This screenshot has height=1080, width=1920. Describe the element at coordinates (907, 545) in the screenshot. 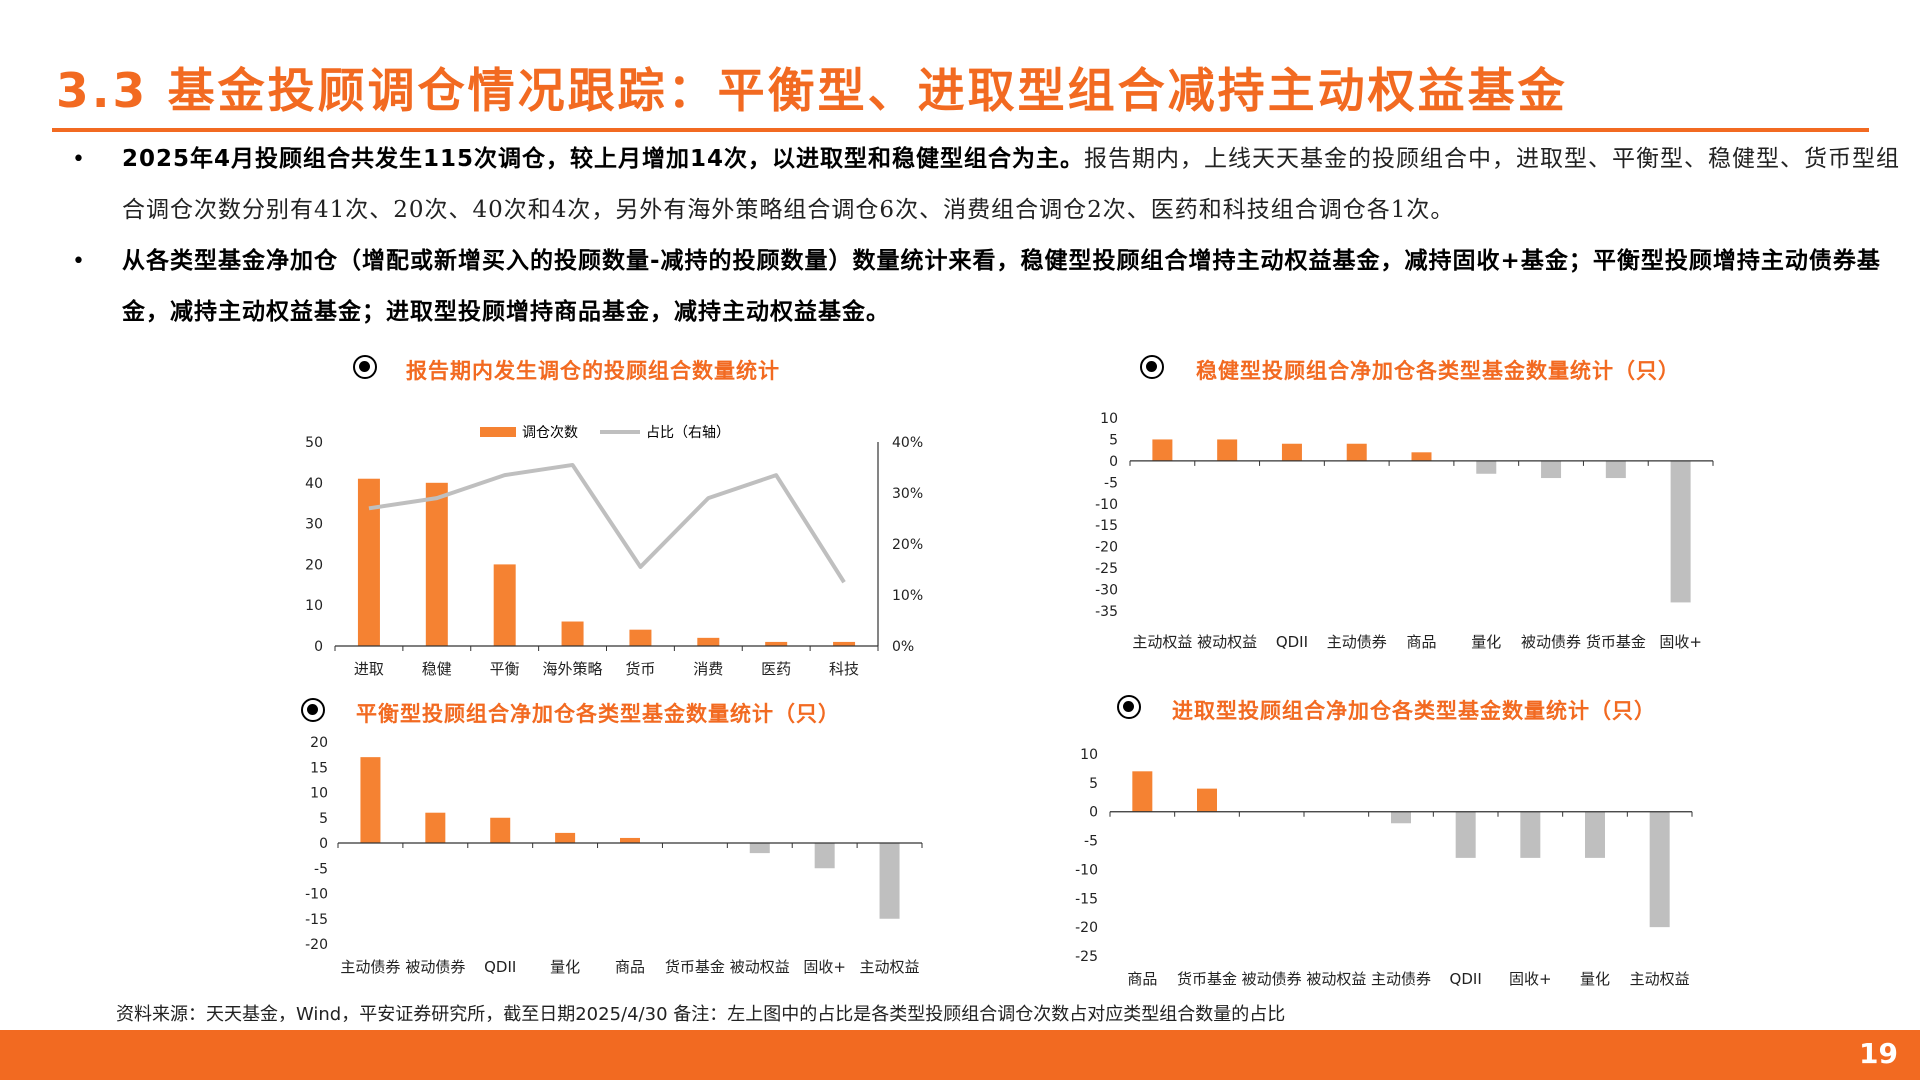

I see `y2-tick-label: 20%` at that location.